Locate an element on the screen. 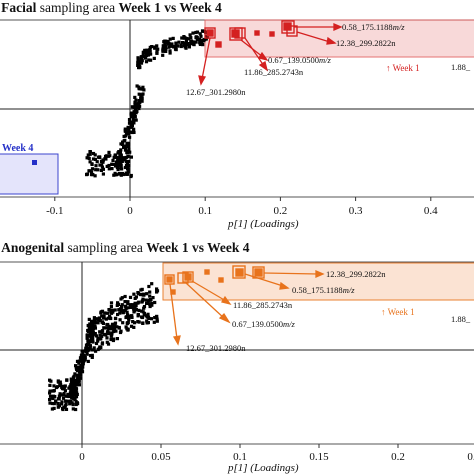  annotation-label: 1.88_ is located at coordinates (461, 319).